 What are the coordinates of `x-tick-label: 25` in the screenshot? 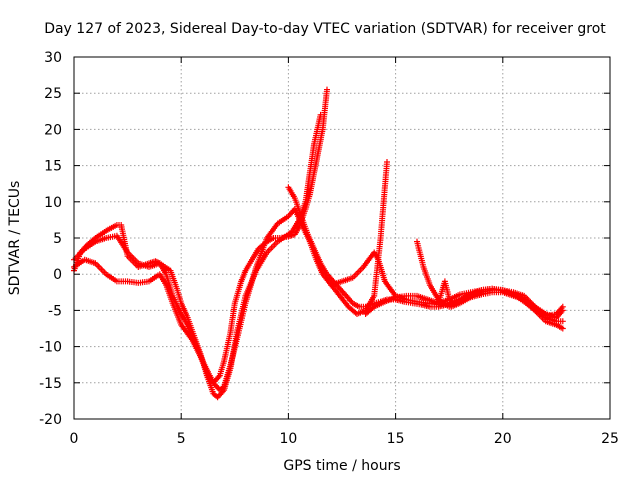 It's located at (610, 439).